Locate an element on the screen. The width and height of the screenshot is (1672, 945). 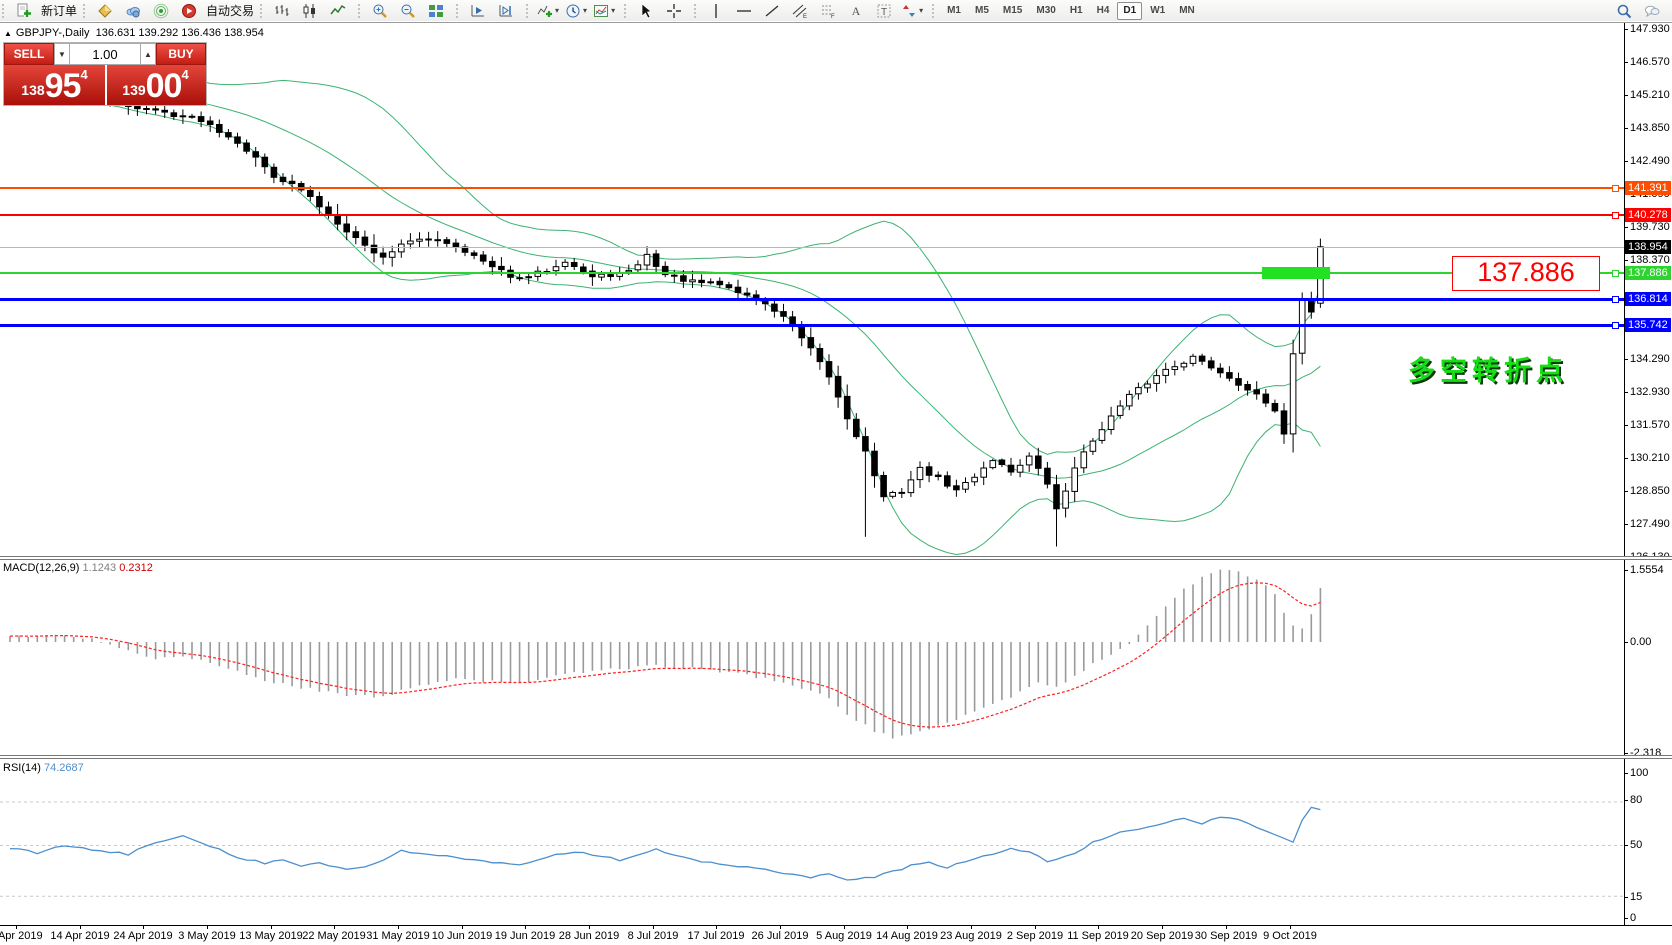
timeframe-mn: MN is located at coordinates (1187, 10).